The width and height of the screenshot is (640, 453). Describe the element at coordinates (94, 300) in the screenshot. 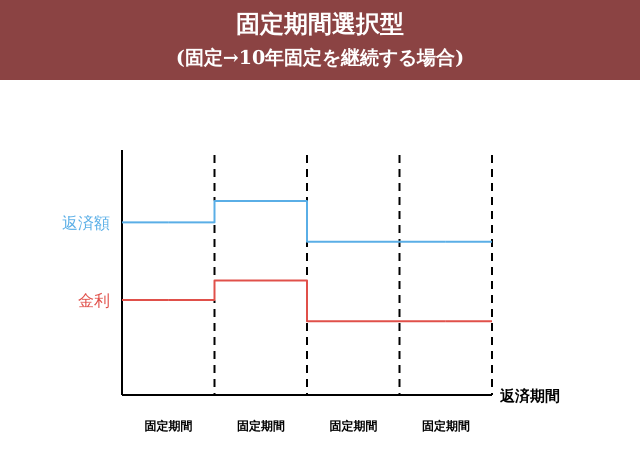

I see `legend-label: 金利` at that location.